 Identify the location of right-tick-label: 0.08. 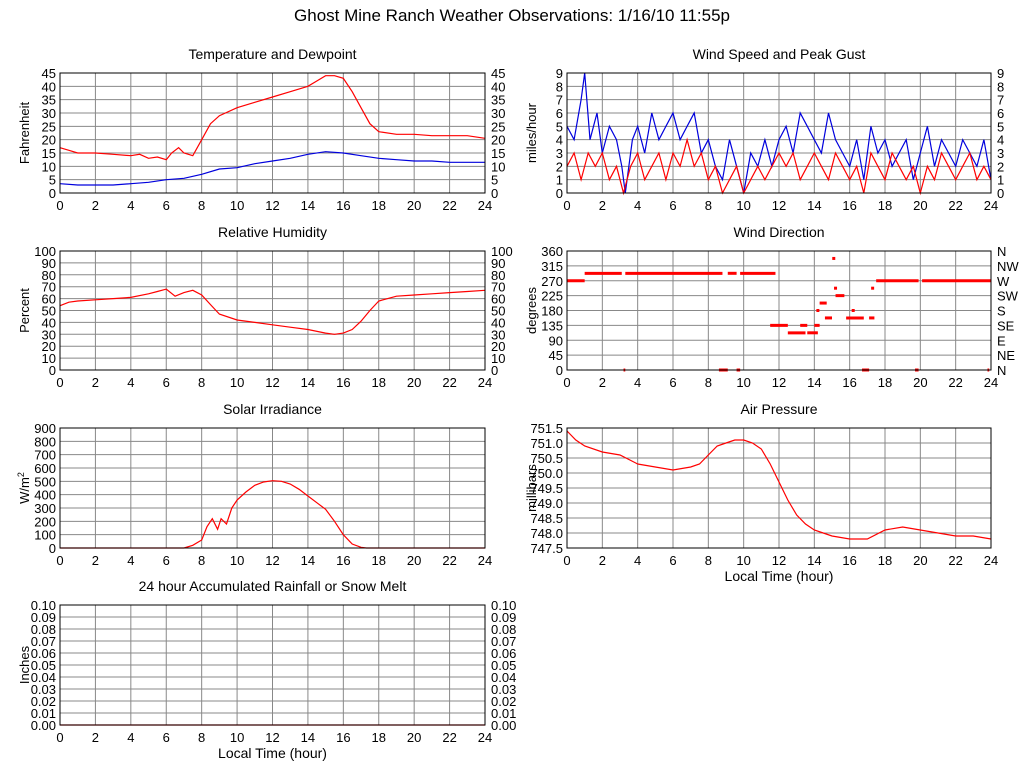
(503, 629).